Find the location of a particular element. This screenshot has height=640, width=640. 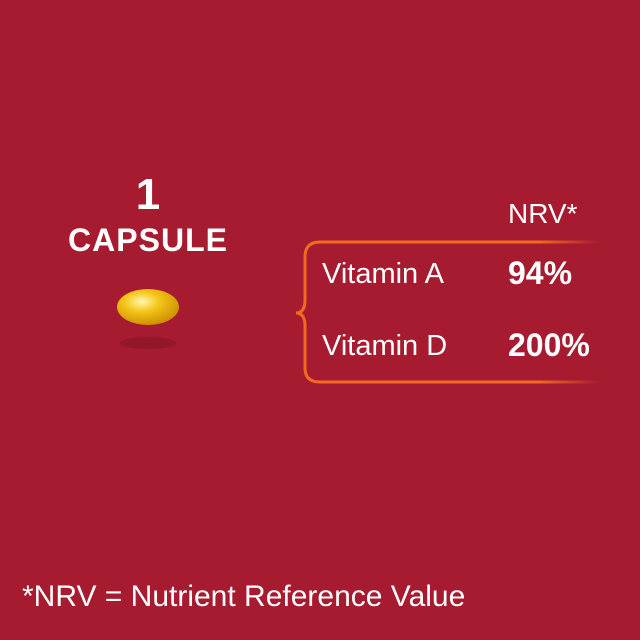

capsule-count: 1 is located at coordinates (148, 194).